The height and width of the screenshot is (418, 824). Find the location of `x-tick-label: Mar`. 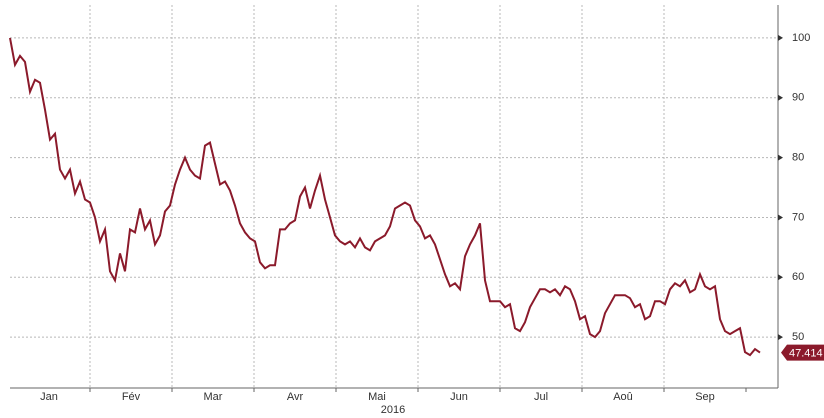

x-tick-label: Mar is located at coordinates (213, 397).